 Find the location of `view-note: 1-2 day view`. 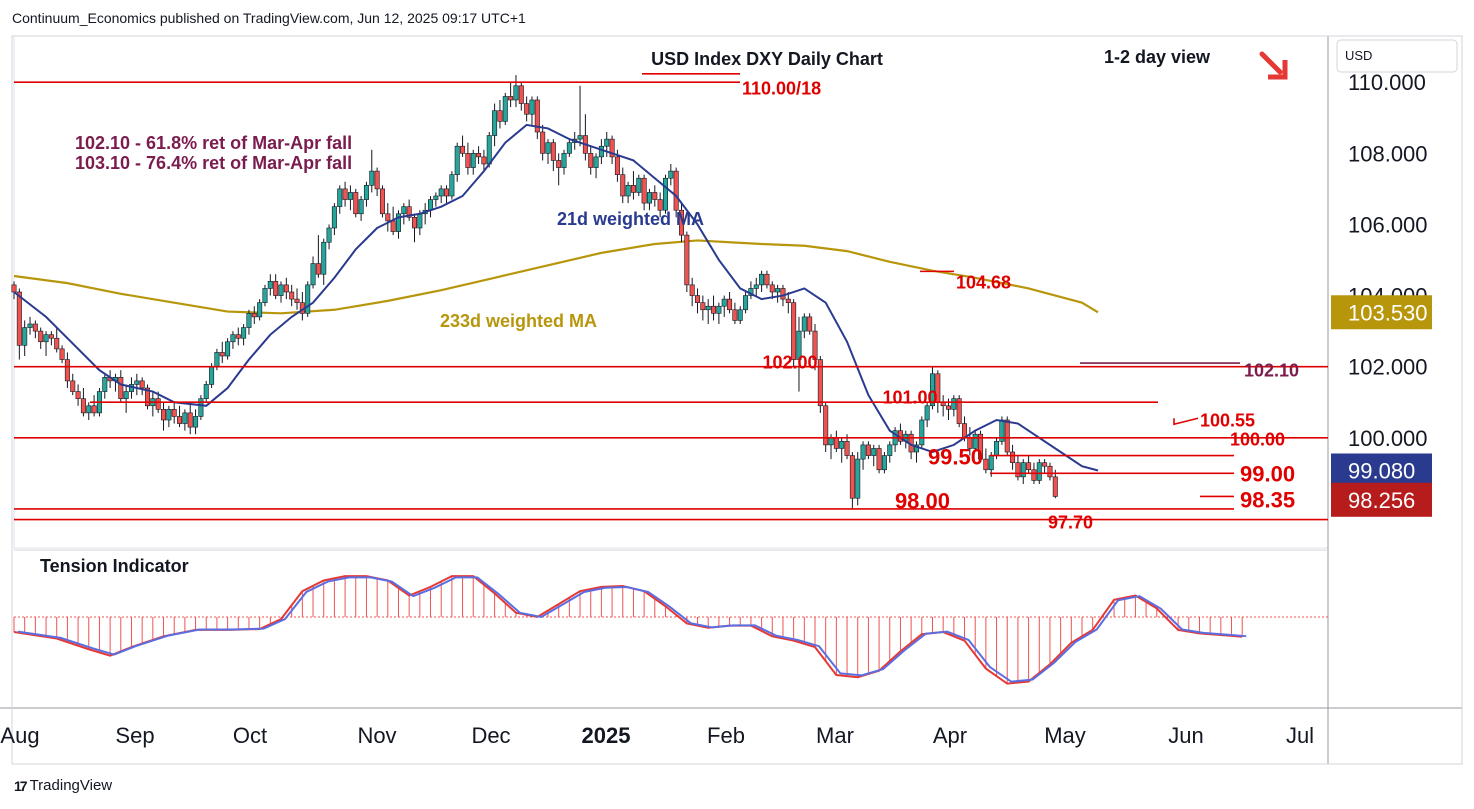

view-note: 1-2 day view is located at coordinates (1157, 57).